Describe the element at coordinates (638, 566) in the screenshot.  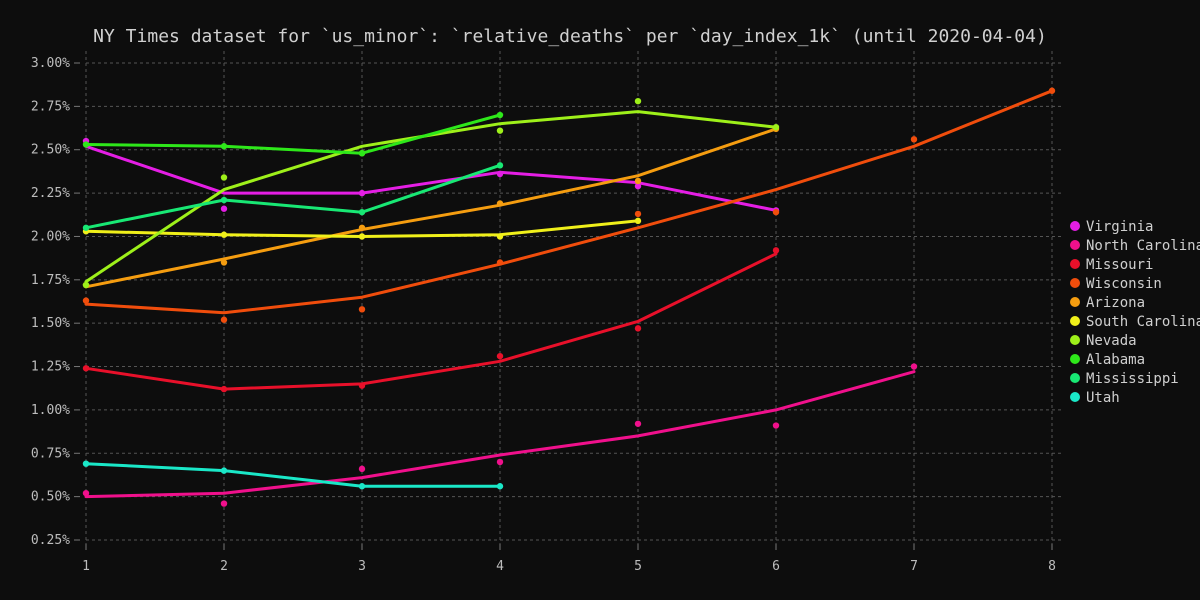
I see `x-tick-label: 5` at that location.